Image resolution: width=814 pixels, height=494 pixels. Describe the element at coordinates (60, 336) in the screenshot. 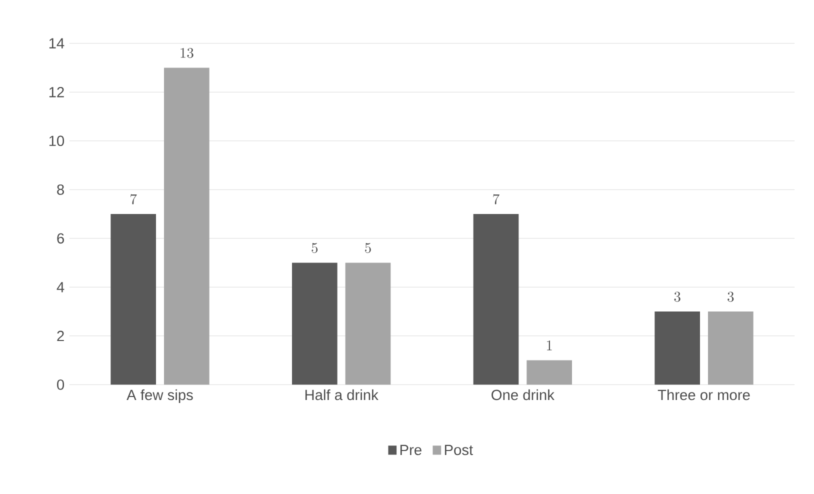

I see `y-tick-label: 2` at that location.